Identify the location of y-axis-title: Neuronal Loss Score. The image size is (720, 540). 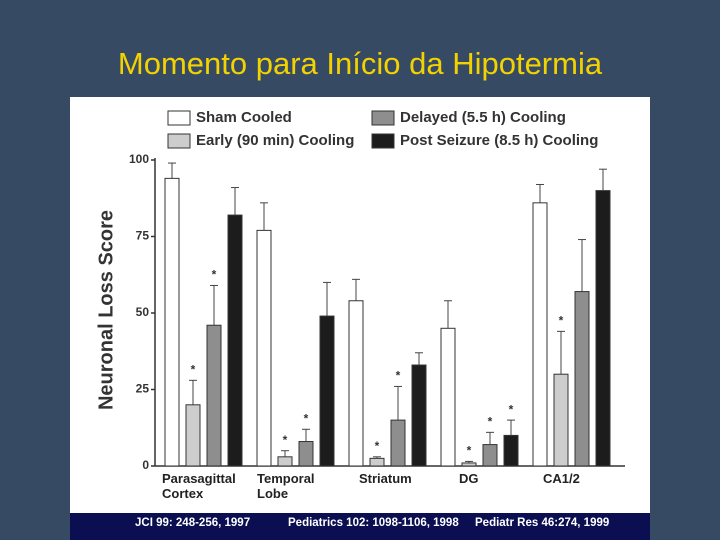
(106, 310).